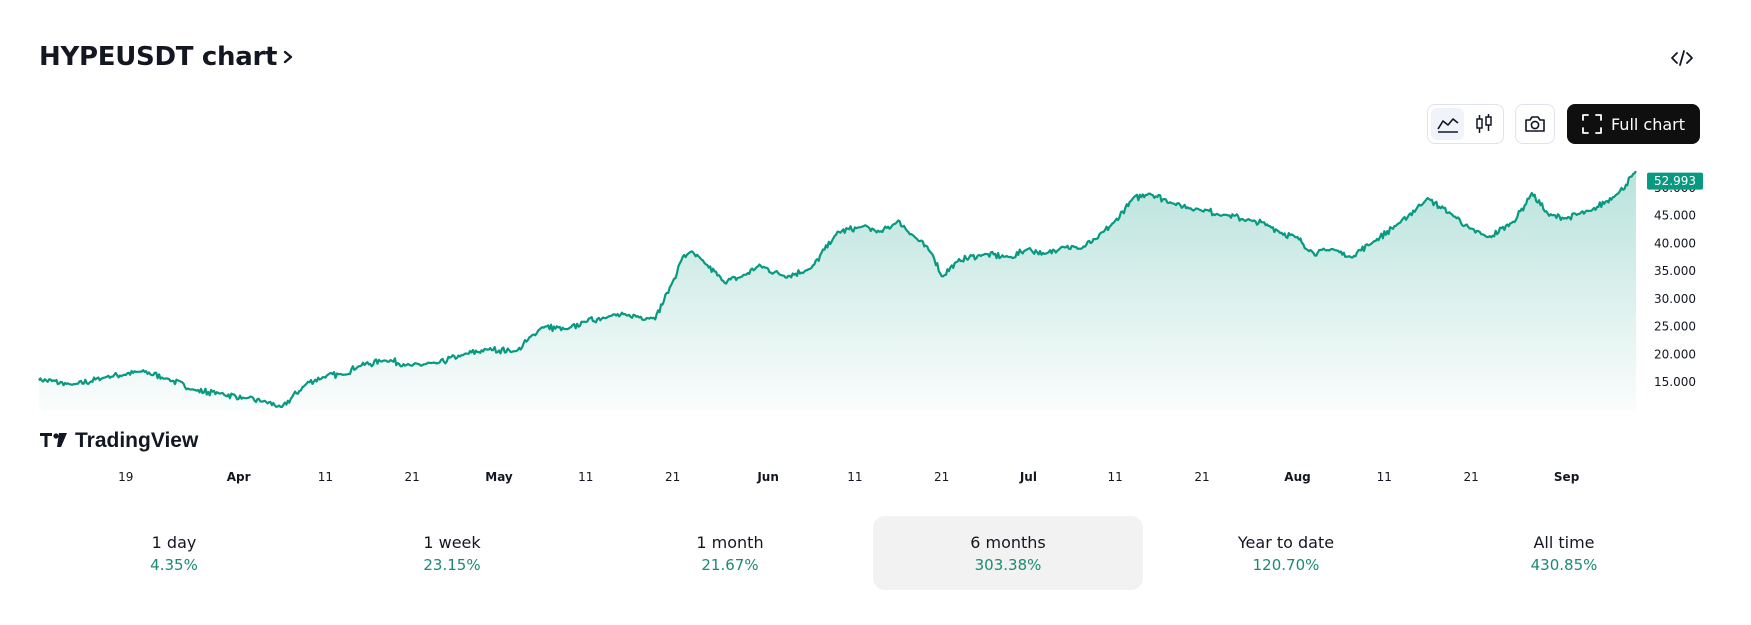  I want to click on full-chart-button: Full chart, so click(1633, 124).